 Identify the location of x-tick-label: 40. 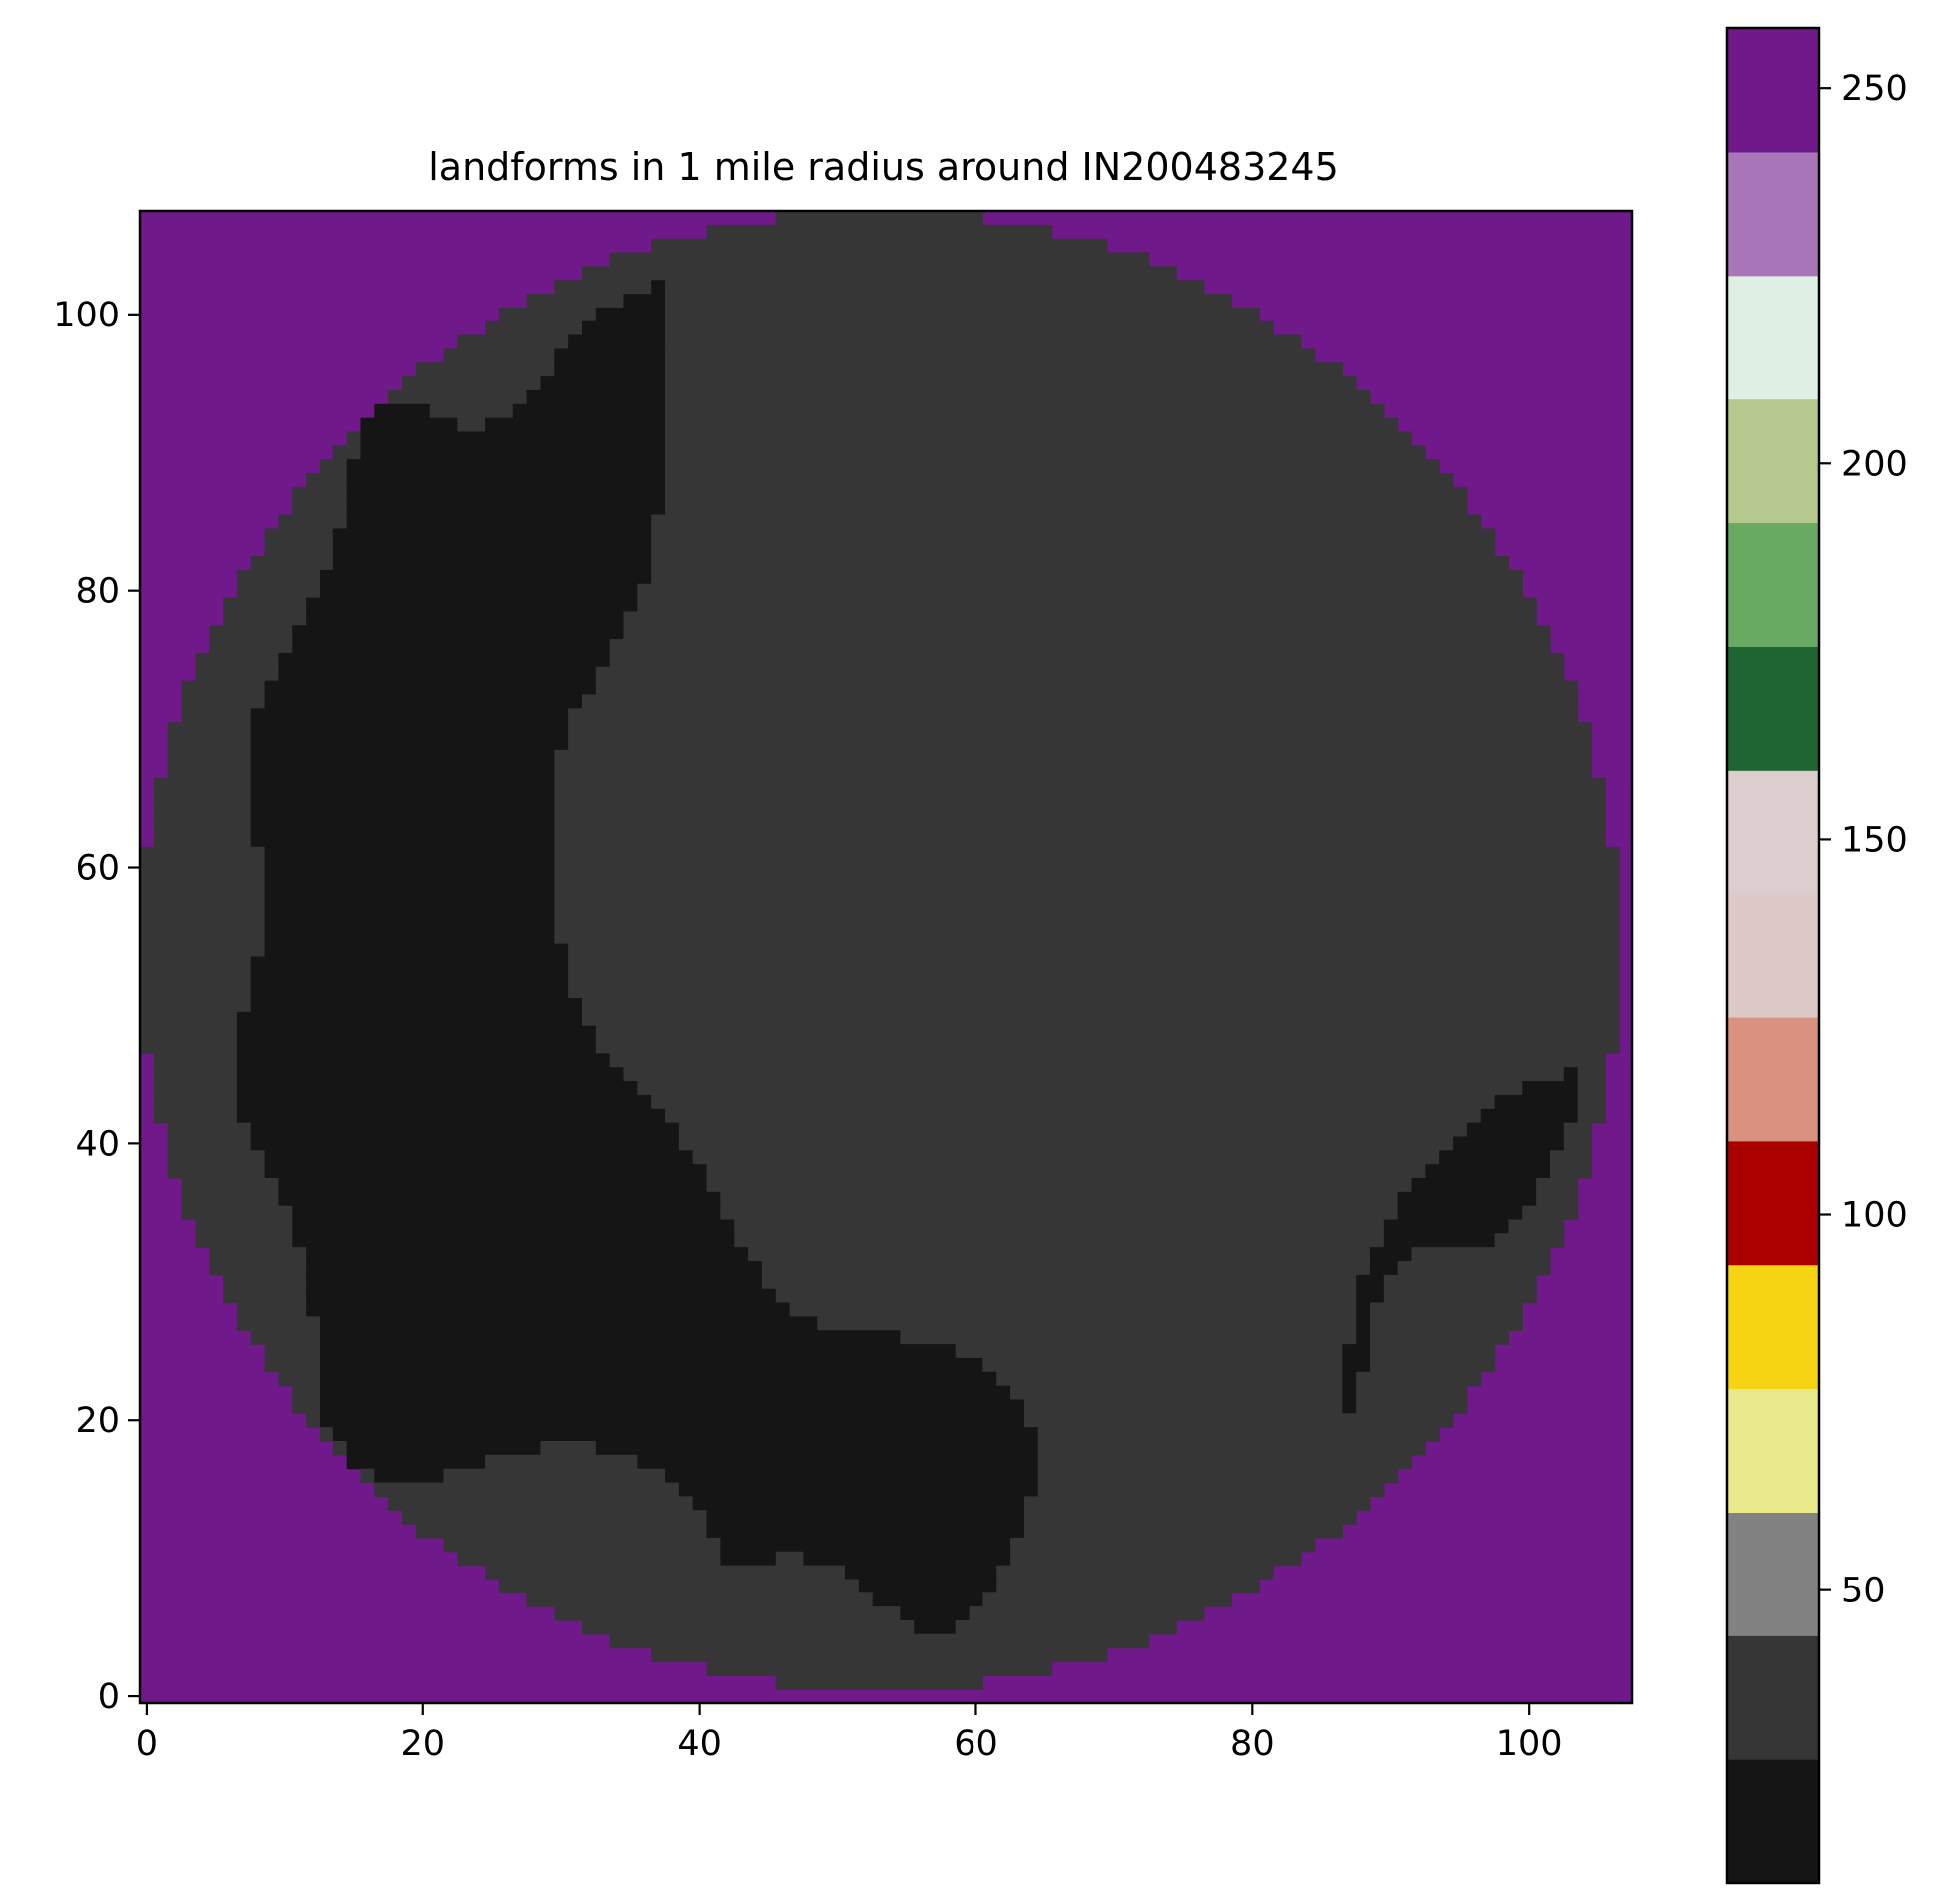
(700, 1744).